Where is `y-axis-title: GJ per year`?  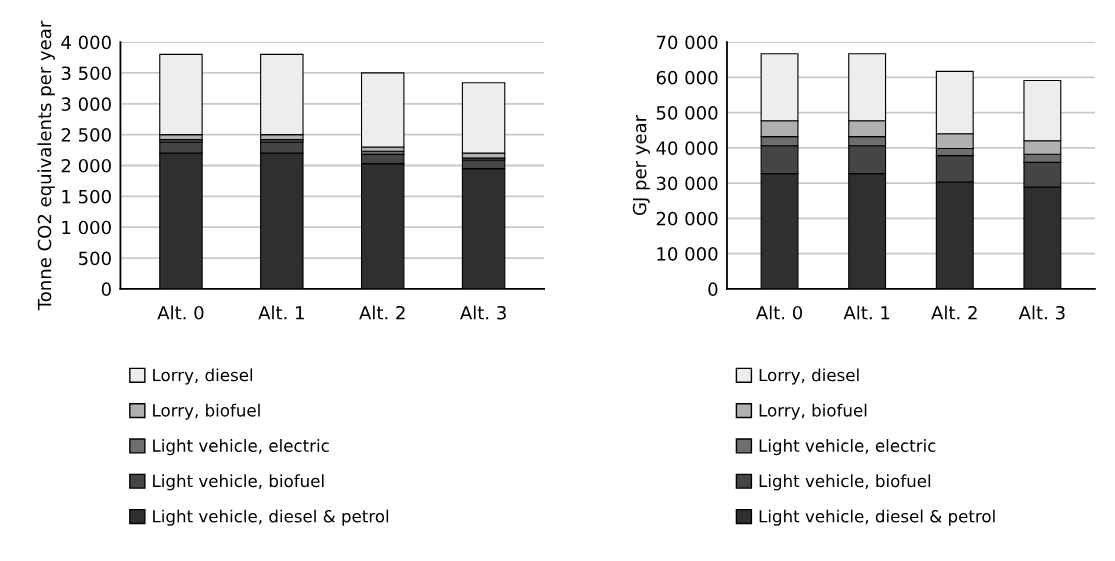
y-axis-title: GJ per year is located at coordinates (641, 165).